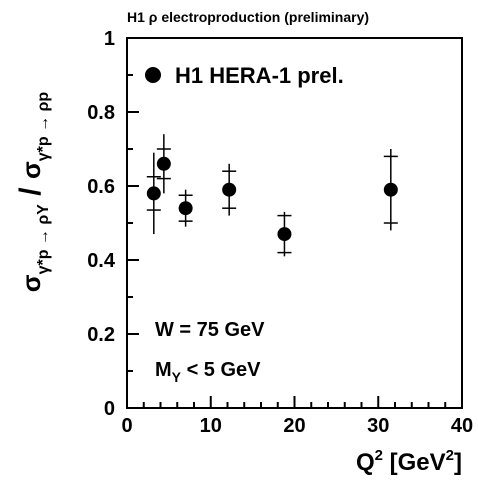  I want to click on y-tick-label: 0.8, so click(101, 113).